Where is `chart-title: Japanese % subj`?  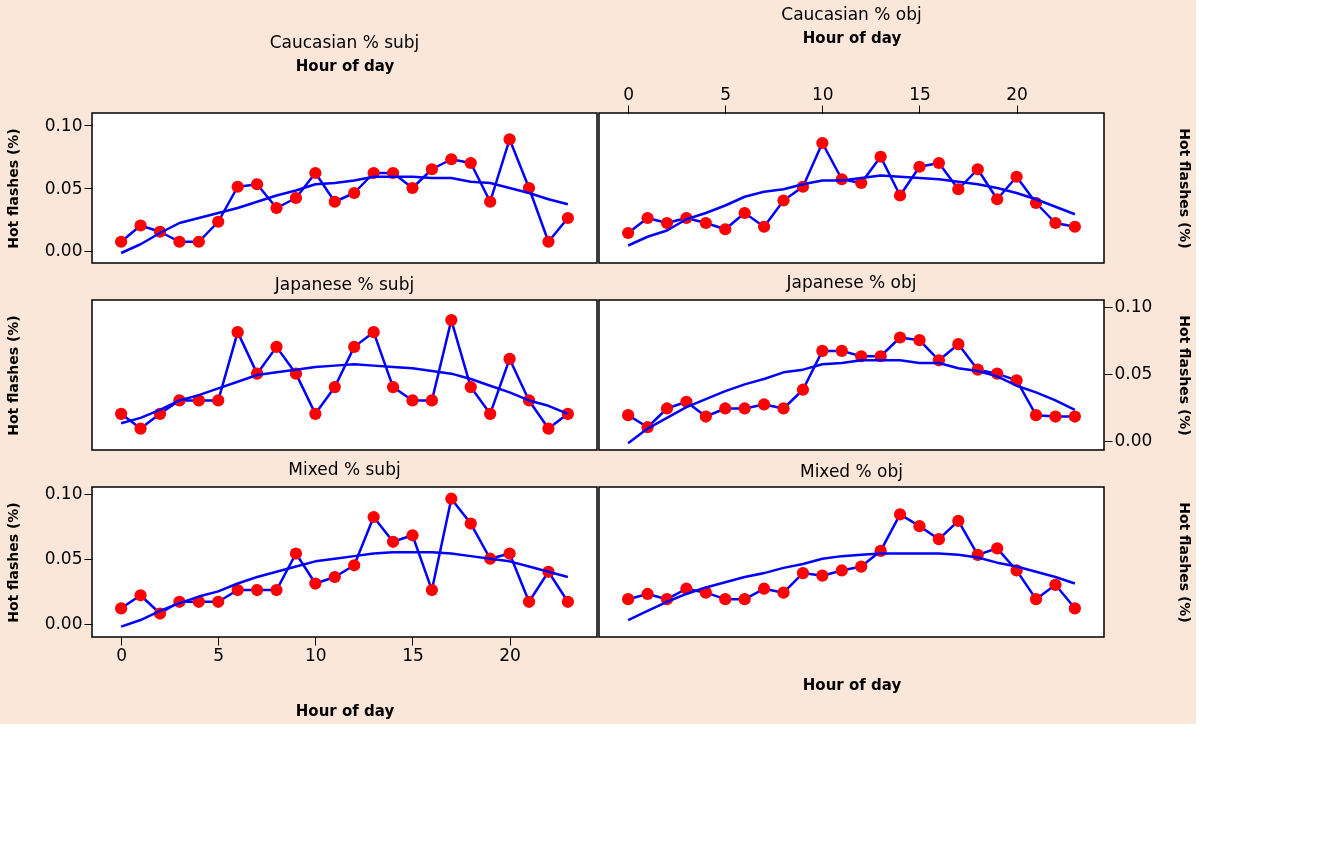 chart-title: Japanese % subj is located at coordinates (344, 284).